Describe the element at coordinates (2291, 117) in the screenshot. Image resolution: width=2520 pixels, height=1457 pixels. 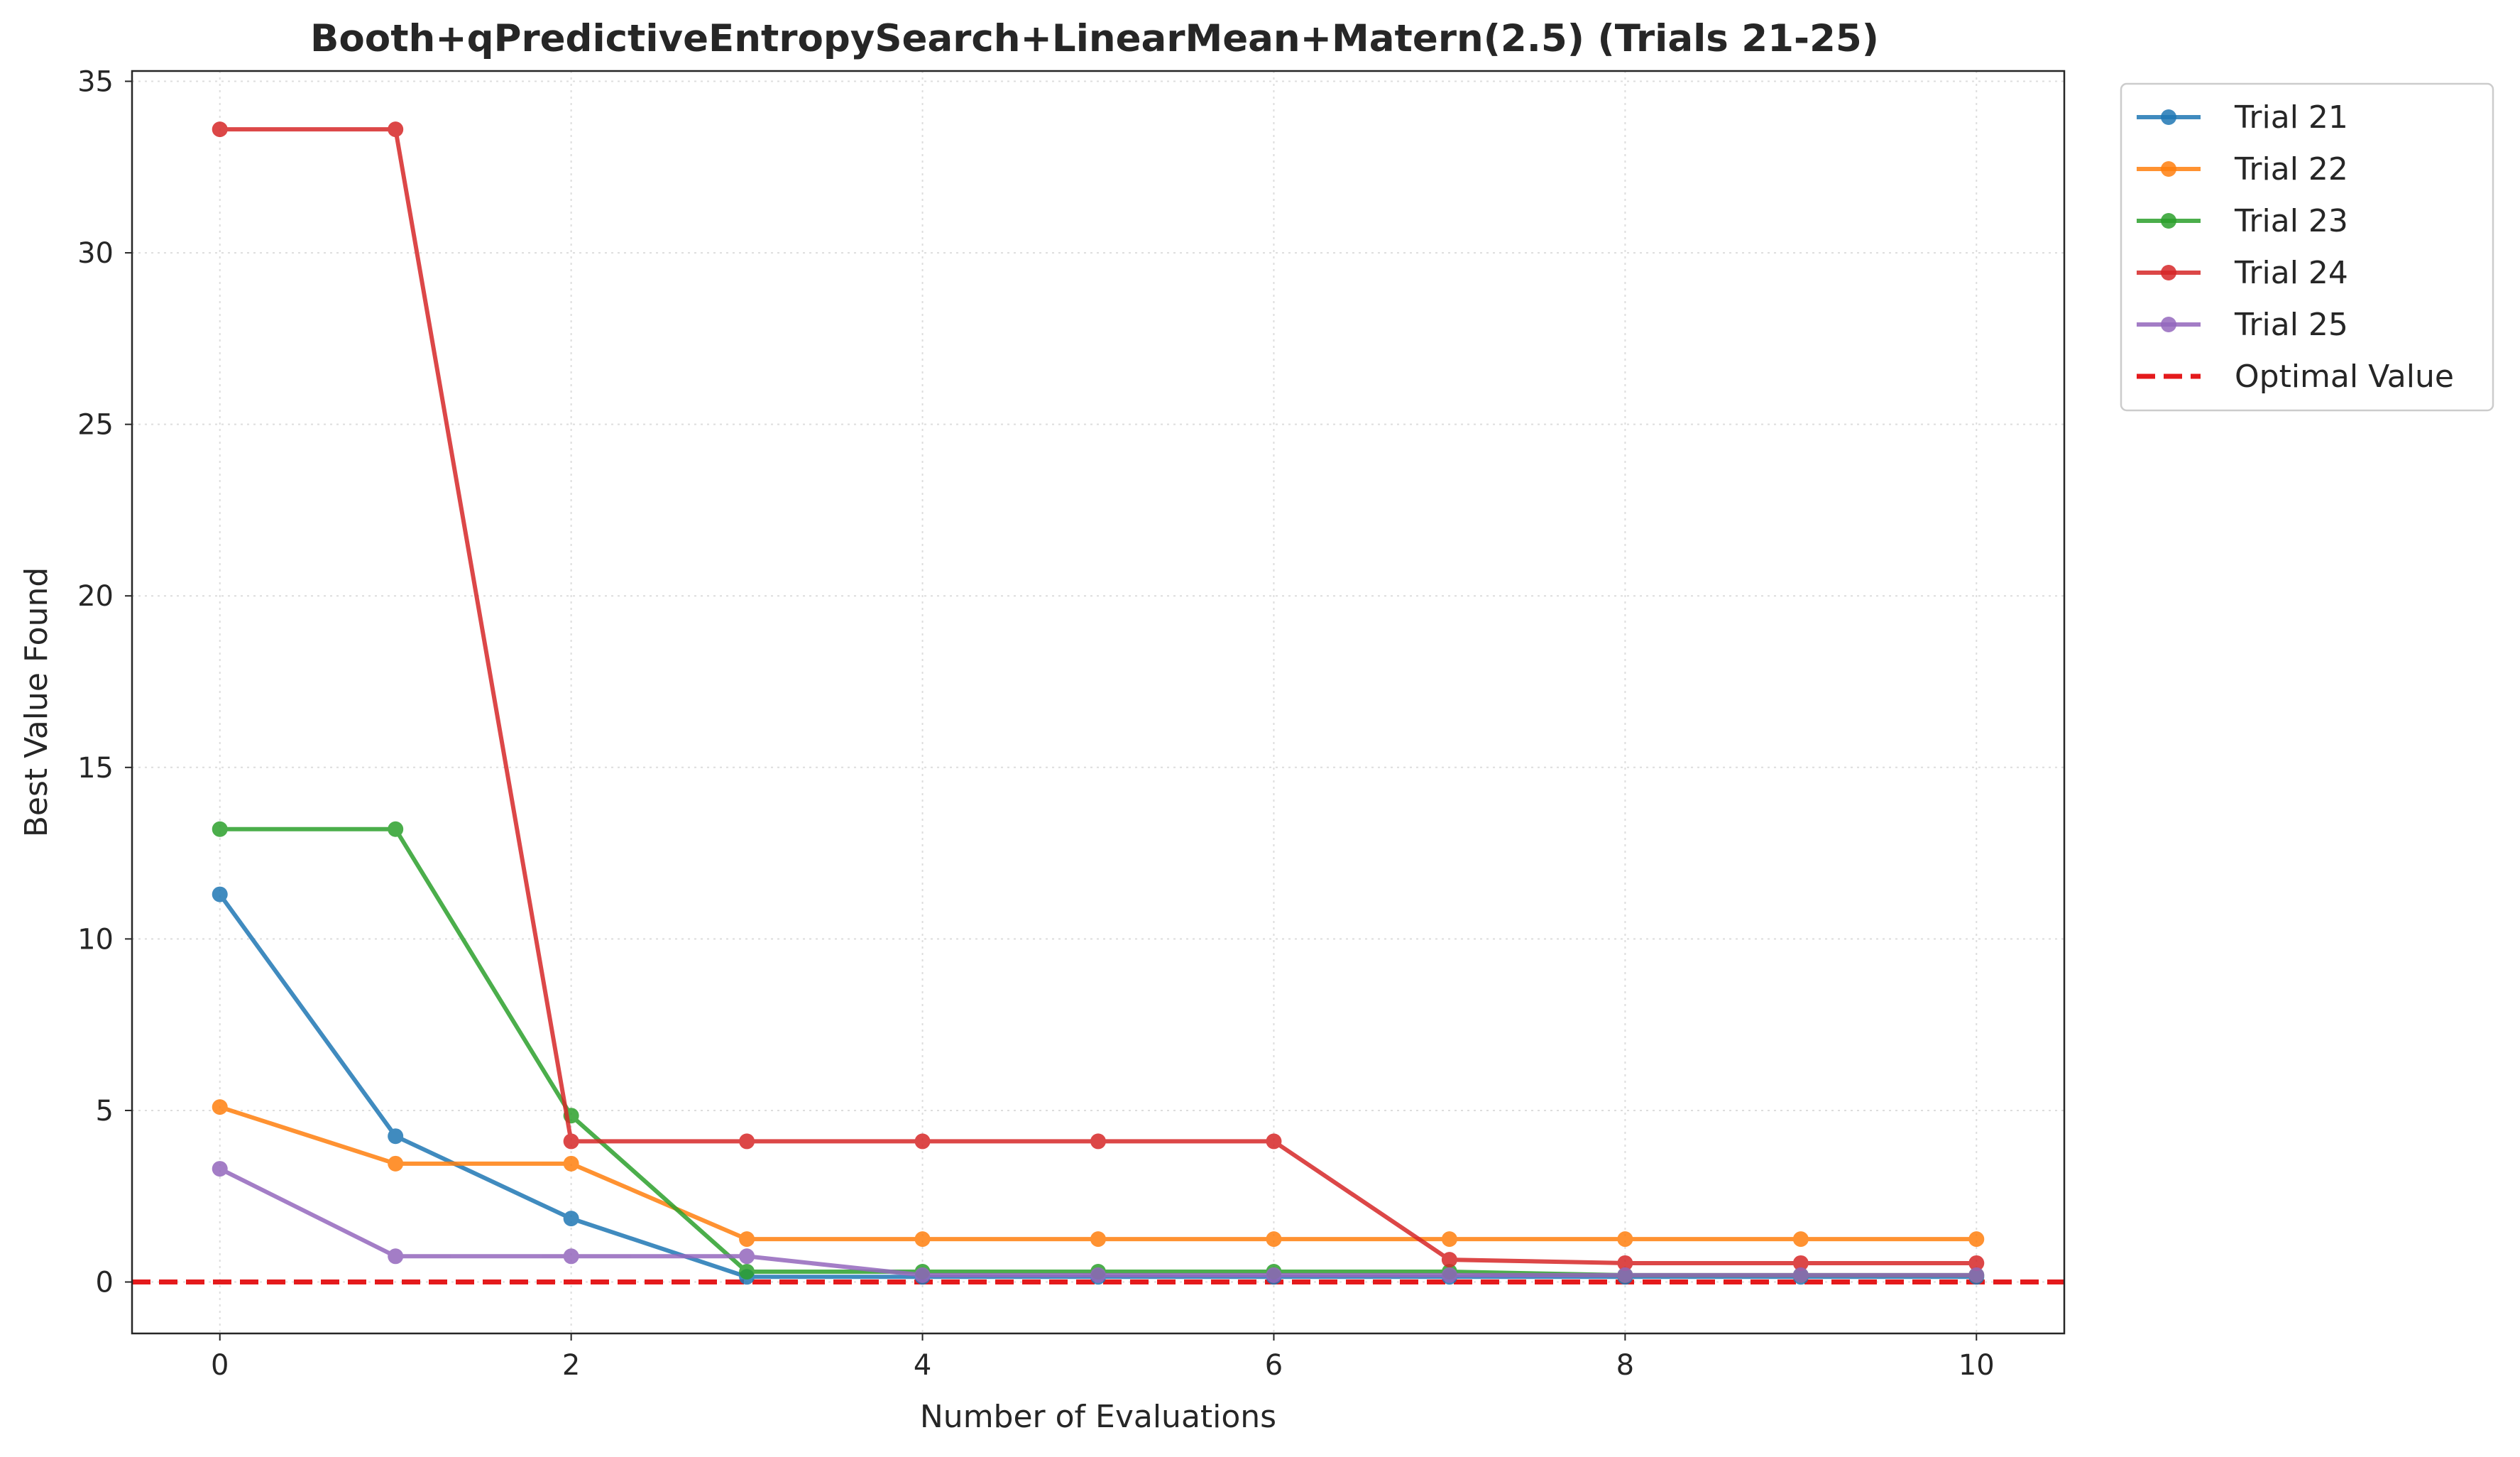
I see `legend-label-1: Trial 21` at that location.